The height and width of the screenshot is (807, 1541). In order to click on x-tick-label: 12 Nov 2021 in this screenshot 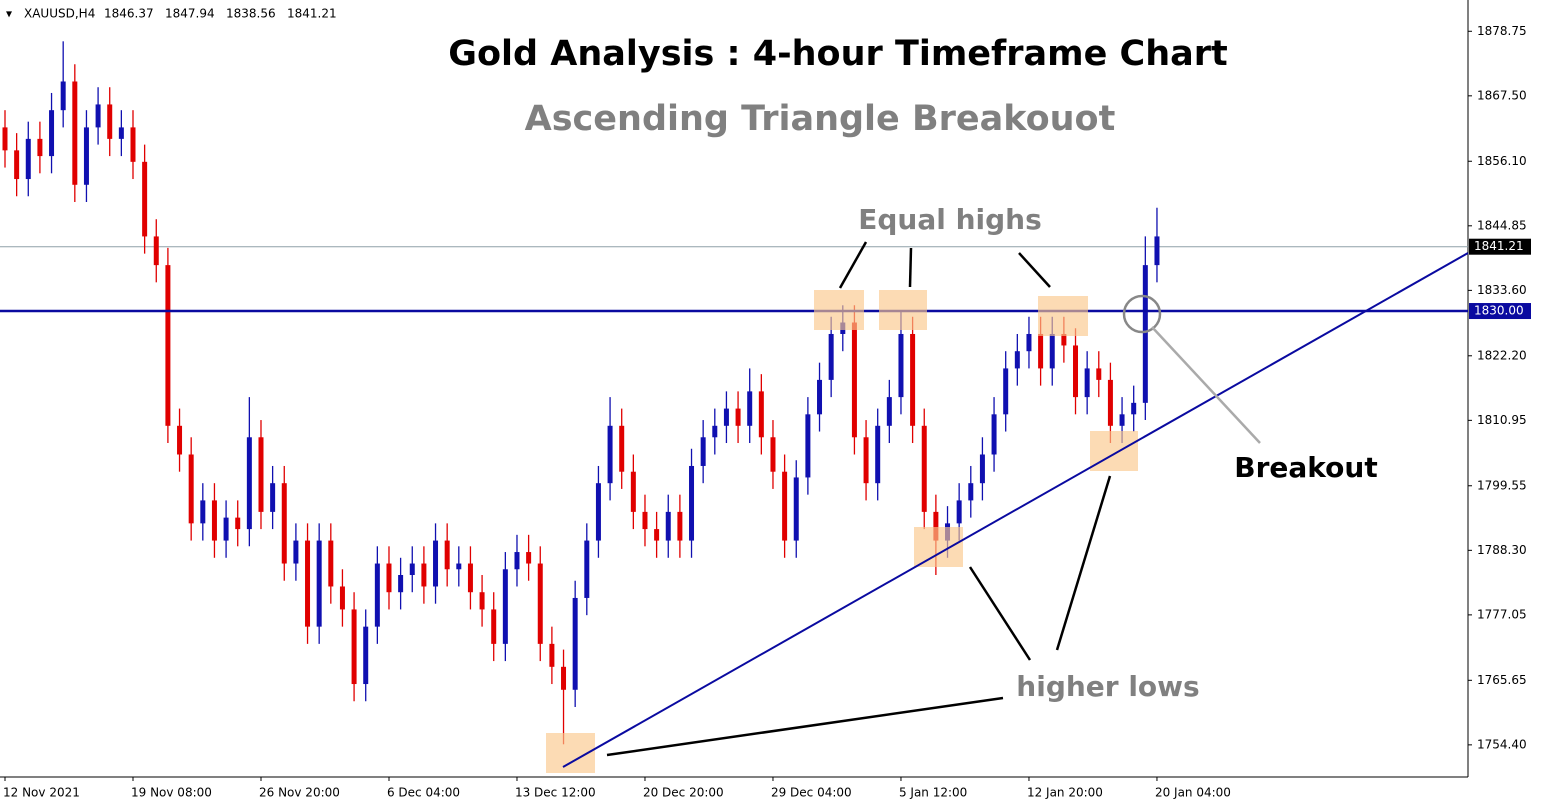, I will do `click(41, 793)`.